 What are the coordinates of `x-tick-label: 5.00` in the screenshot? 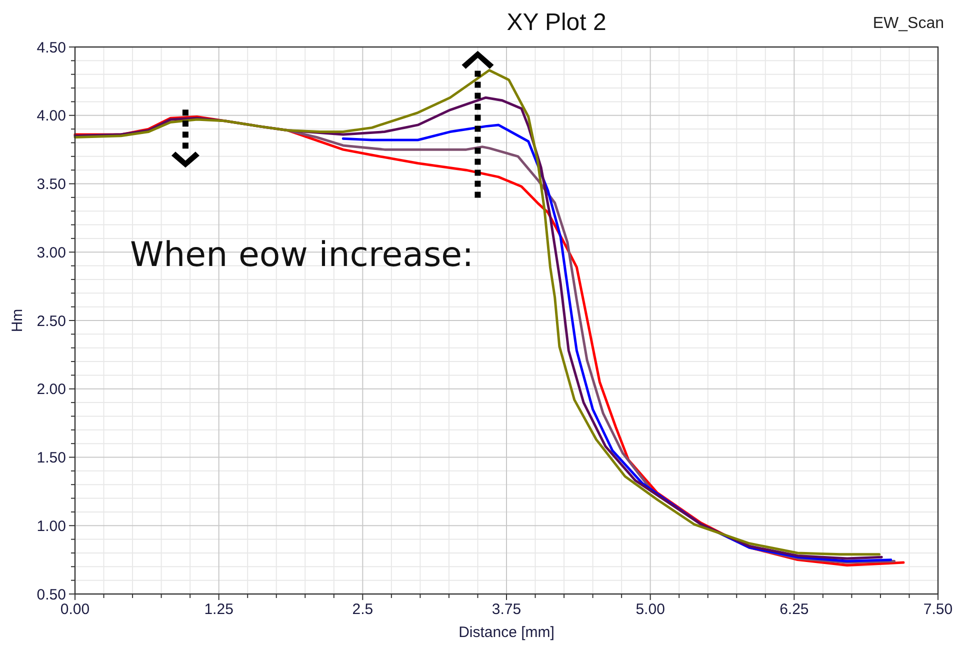 It's located at (650, 609).